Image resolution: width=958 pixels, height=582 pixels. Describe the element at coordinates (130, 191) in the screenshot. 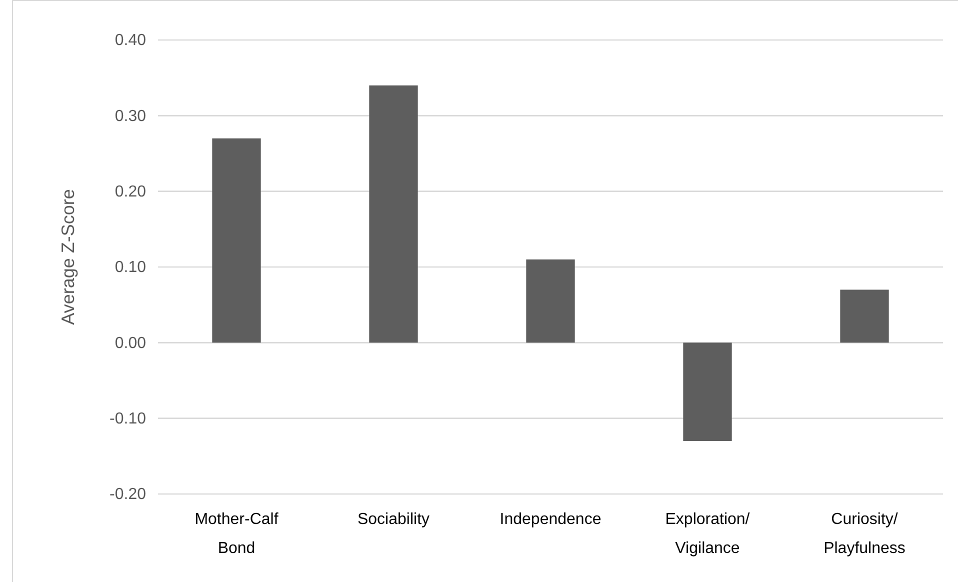

I see `y-tick-label: 0.20` at that location.